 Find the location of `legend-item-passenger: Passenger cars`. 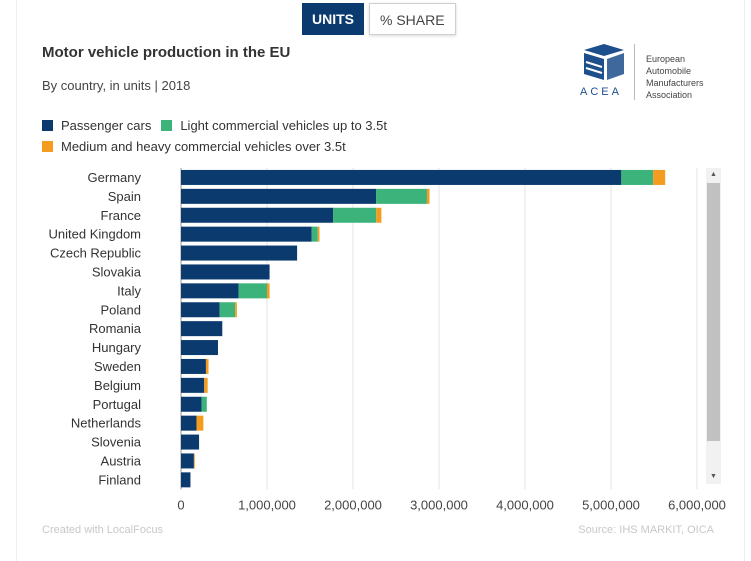

legend-item-passenger: Passenger cars is located at coordinates (96, 125).